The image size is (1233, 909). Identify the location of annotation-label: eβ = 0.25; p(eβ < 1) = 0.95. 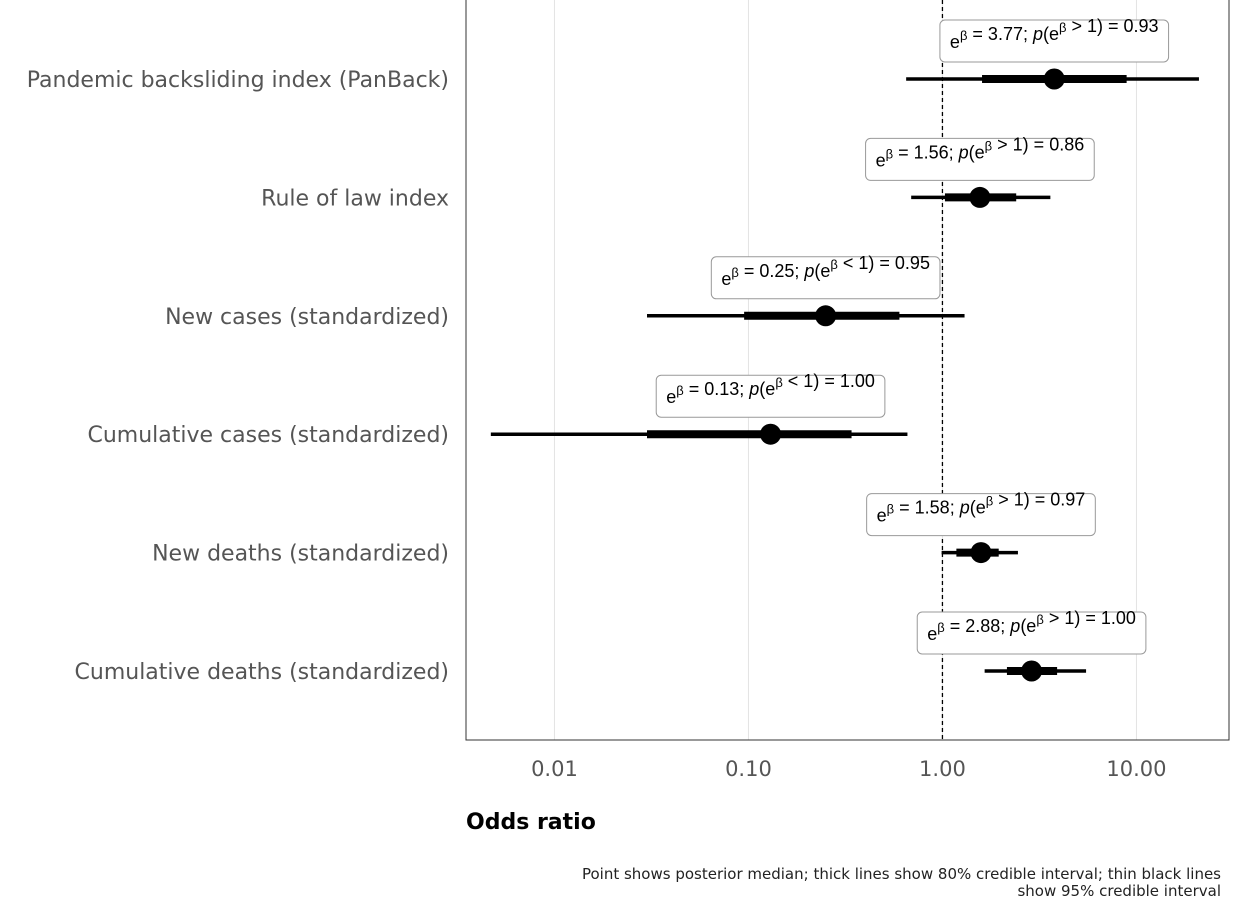
(825, 276).